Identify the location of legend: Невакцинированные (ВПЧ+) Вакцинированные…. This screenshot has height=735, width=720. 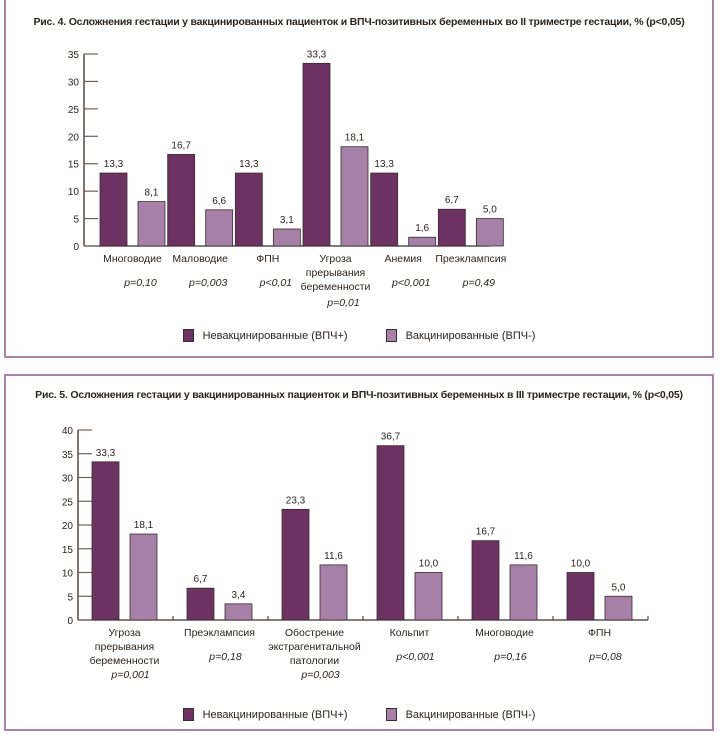
(359, 335).